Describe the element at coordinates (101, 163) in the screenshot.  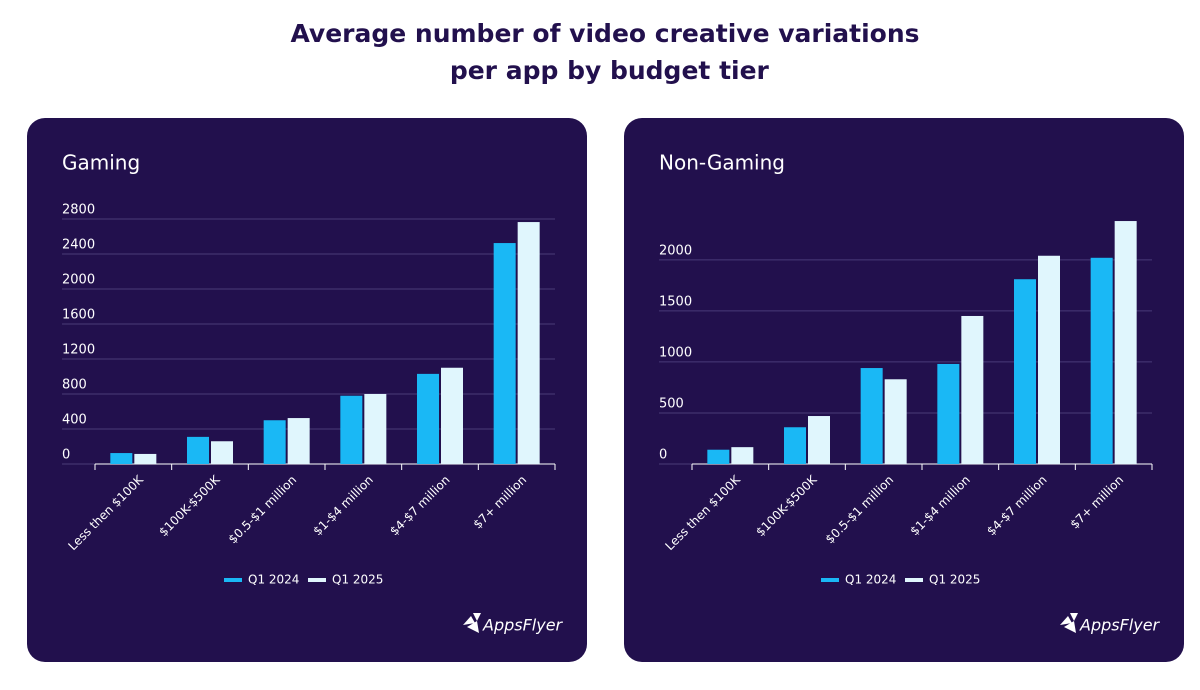
I see `chart-title: Gaming` at that location.